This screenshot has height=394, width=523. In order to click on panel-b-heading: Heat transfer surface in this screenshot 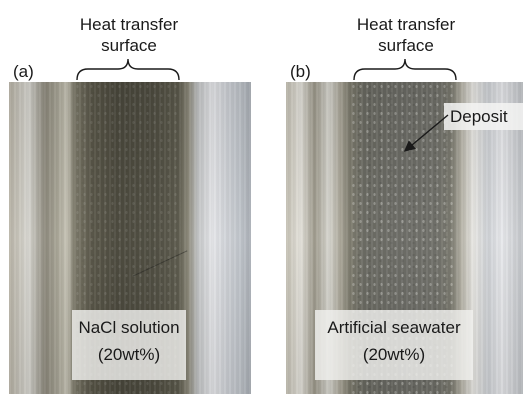, I will do `click(406, 35)`.